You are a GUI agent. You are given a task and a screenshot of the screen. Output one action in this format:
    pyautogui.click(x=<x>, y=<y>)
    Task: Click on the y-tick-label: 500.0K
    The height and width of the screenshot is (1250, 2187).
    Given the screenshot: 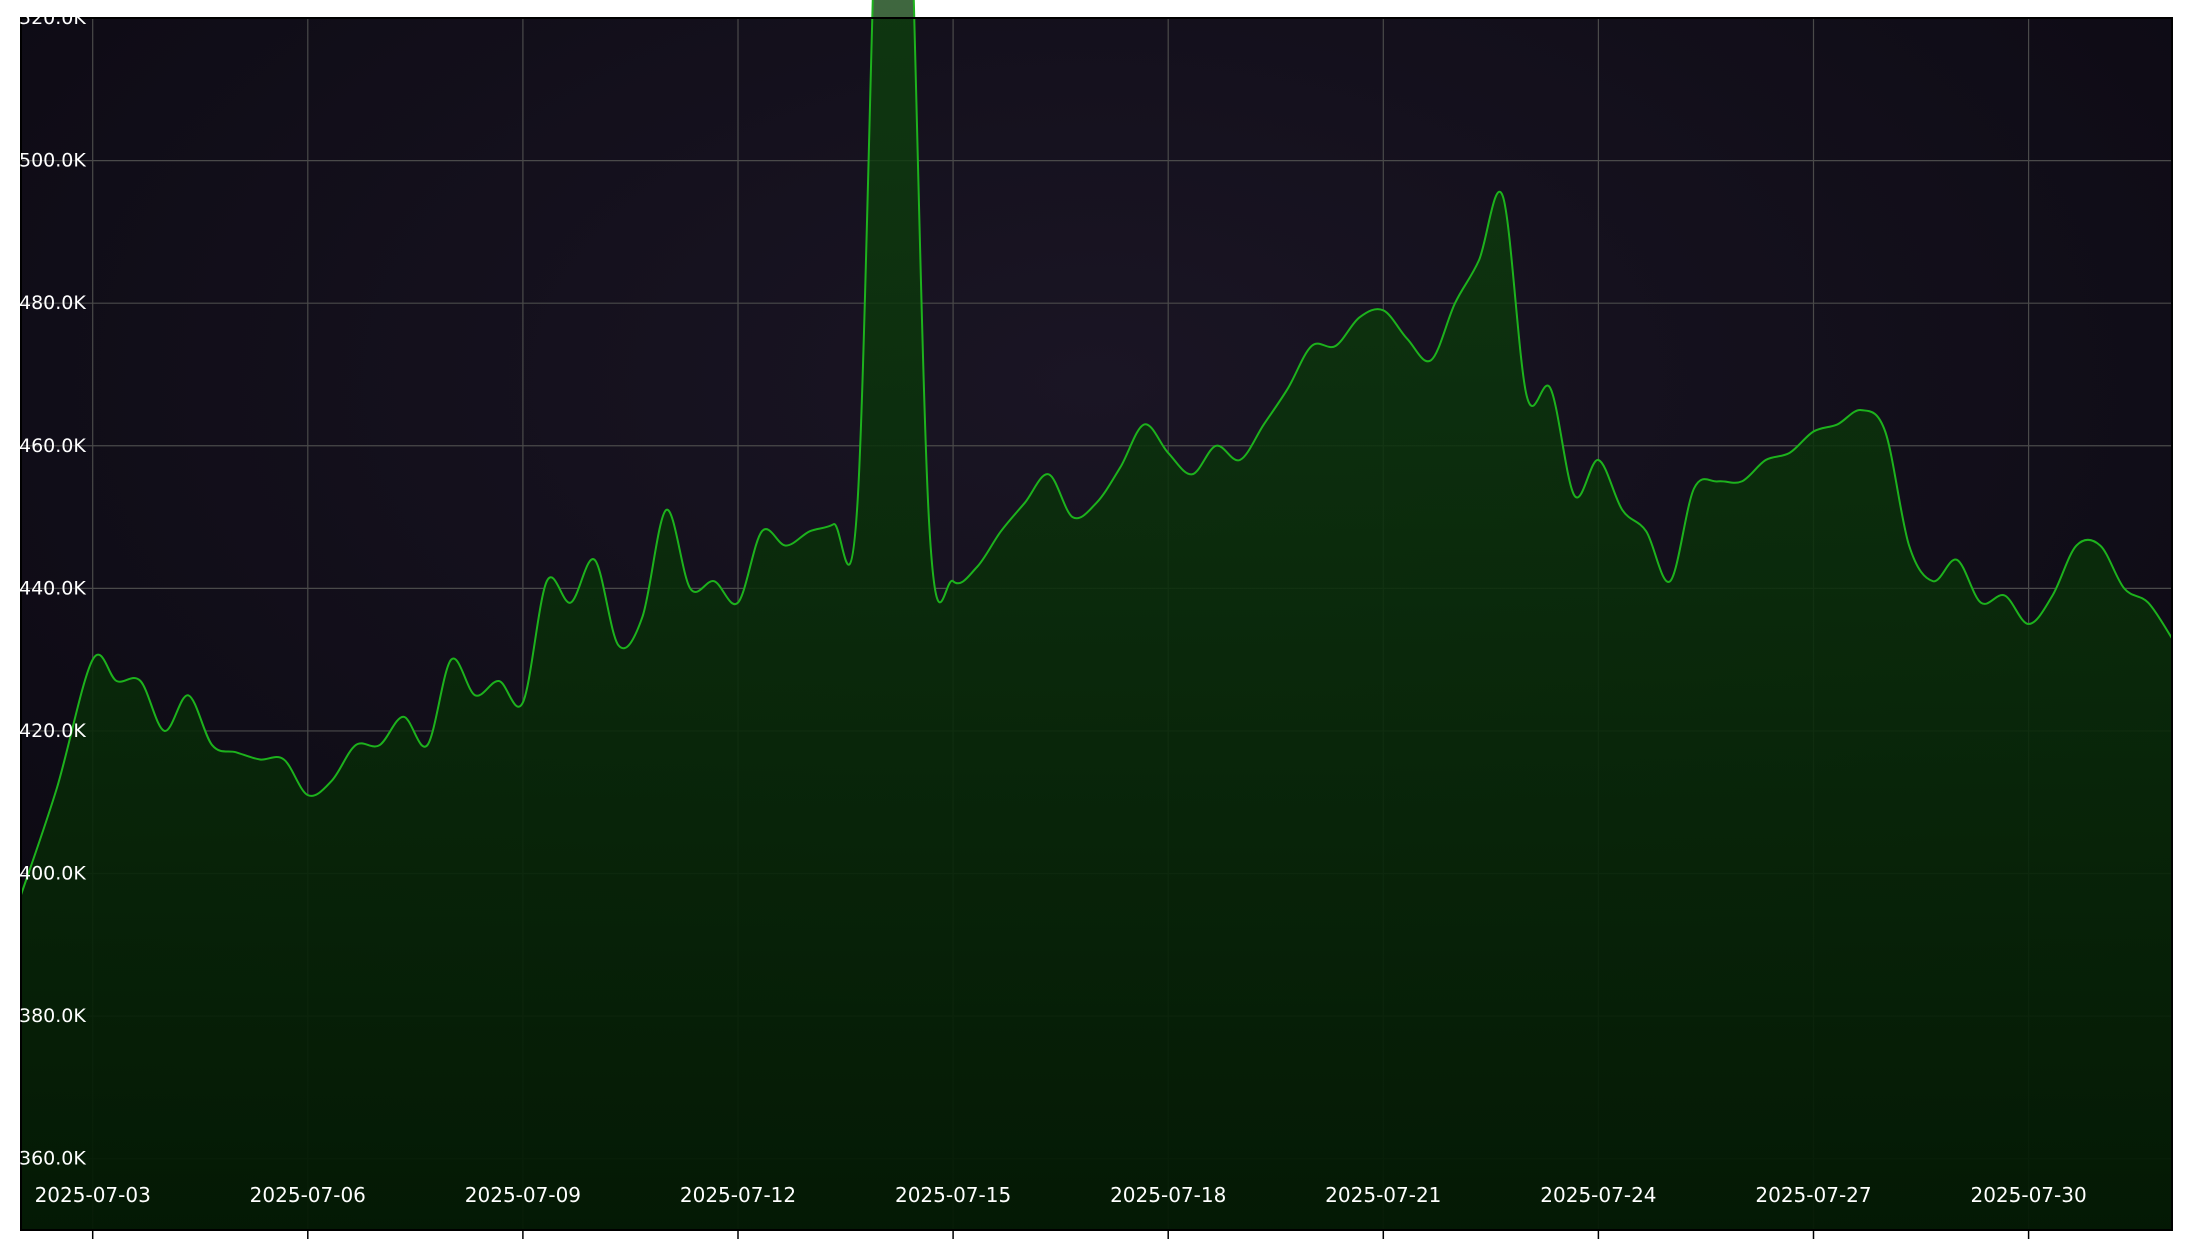 What is the action you would take?
    pyautogui.click(x=52, y=161)
    